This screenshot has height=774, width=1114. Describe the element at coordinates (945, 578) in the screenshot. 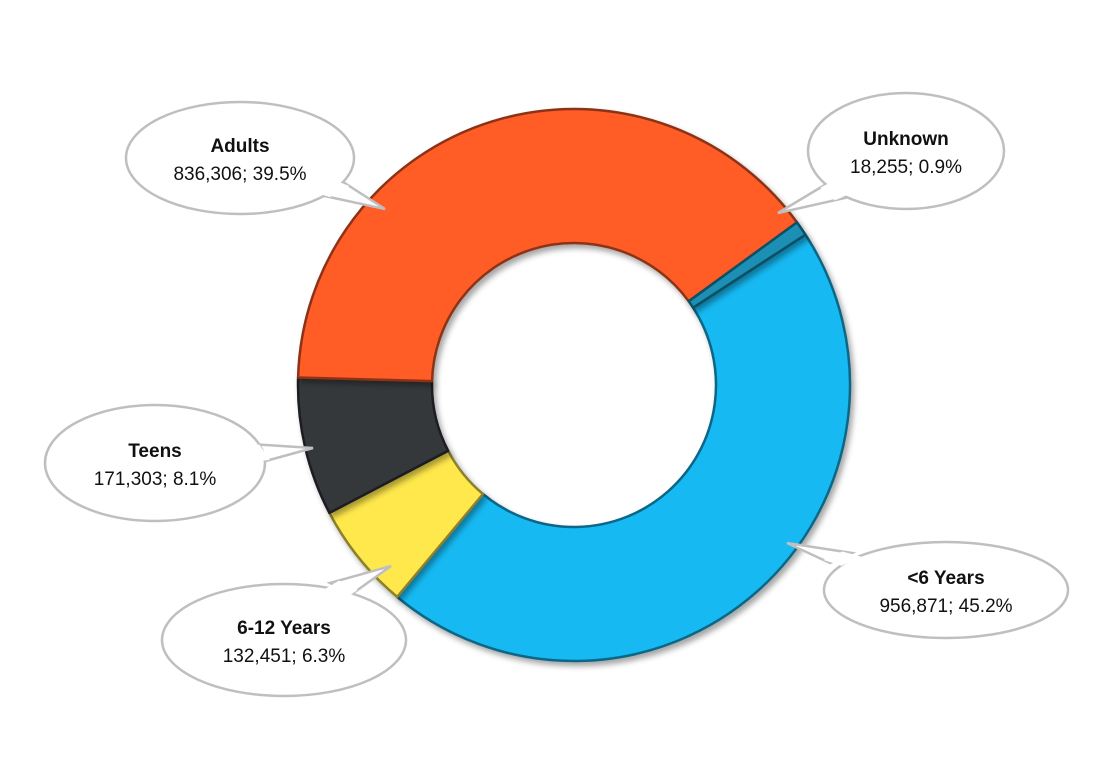

I see `label-category: <6 Years` at that location.